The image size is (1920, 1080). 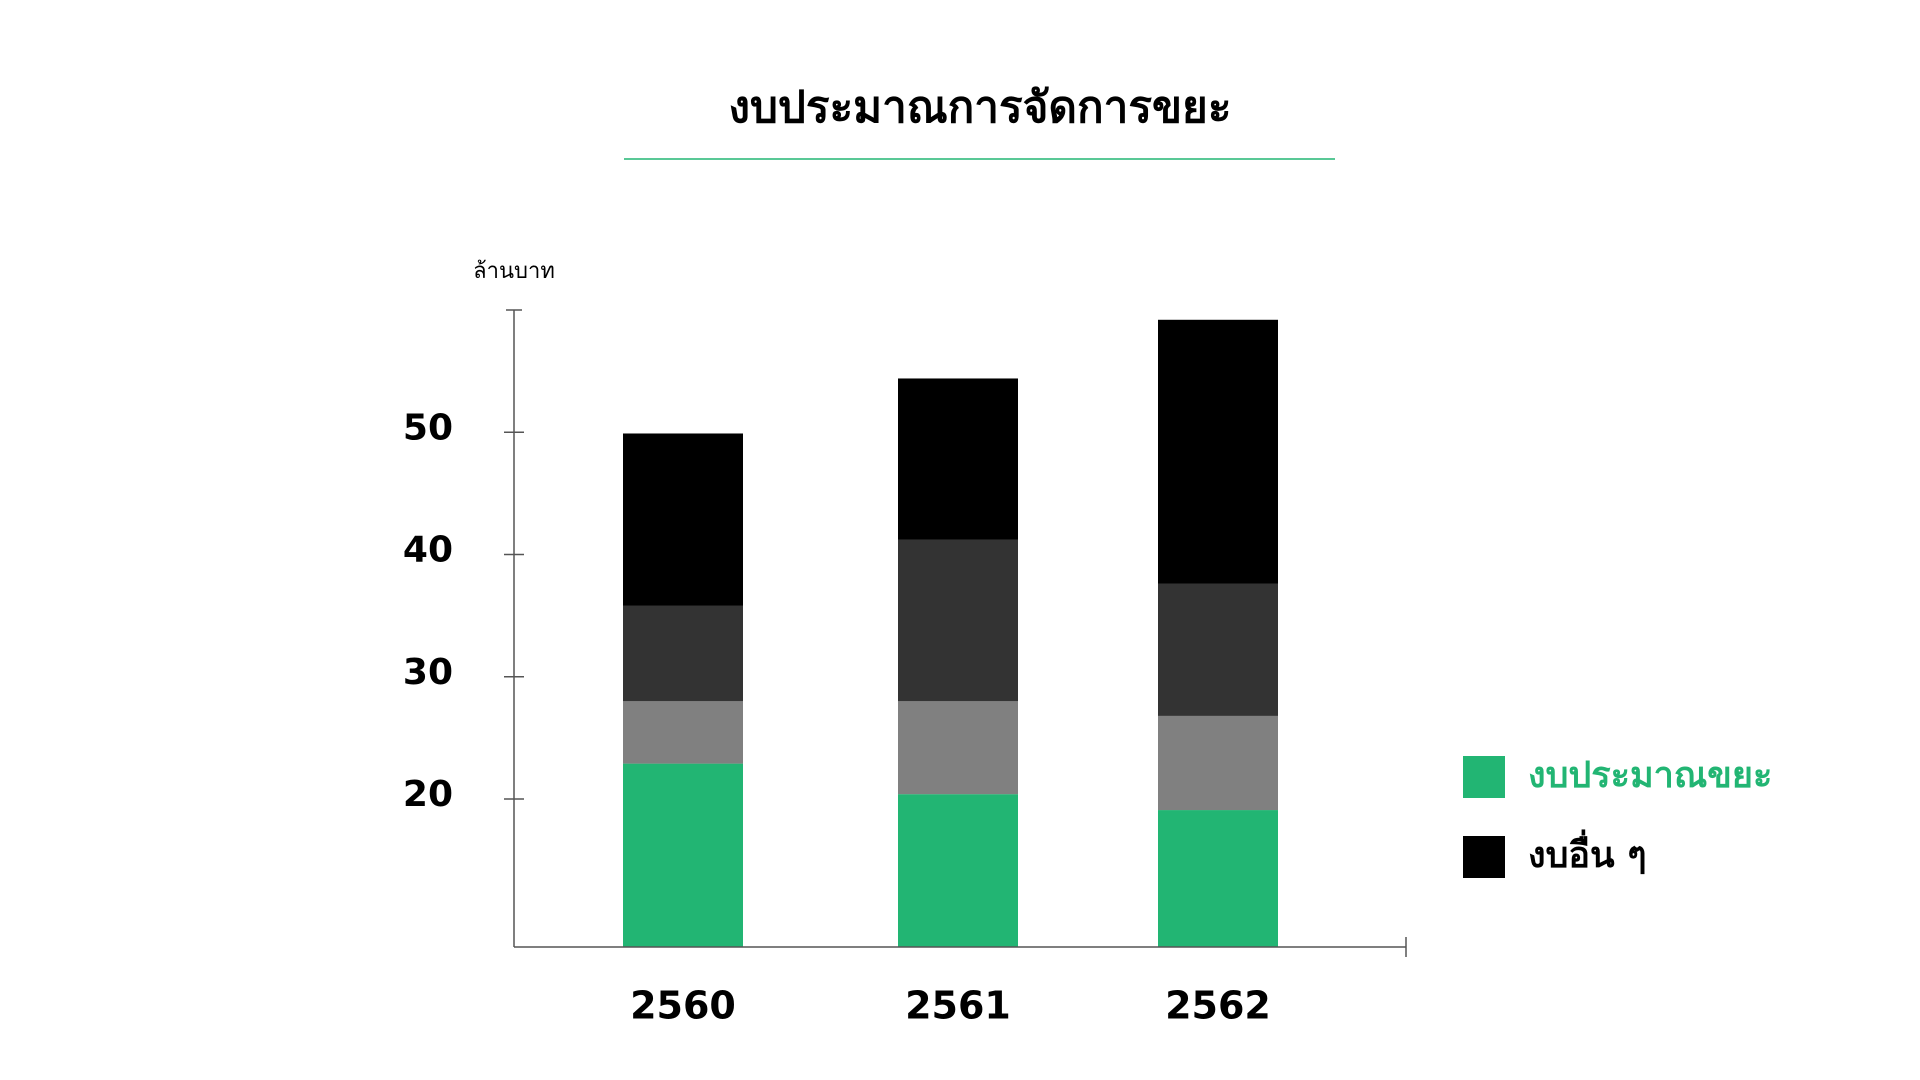 I want to click on x-tick-label: 2562, so click(x=1218, y=1006).